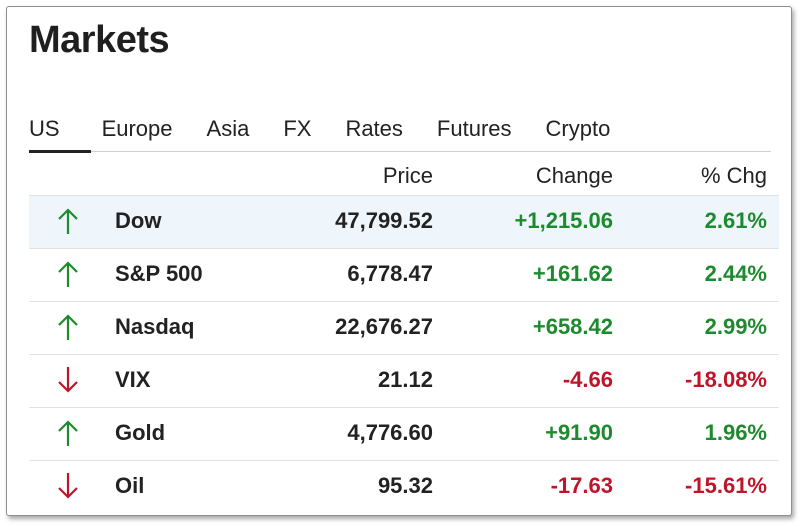 This screenshot has width=800, height=527. Describe the element at coordinates (572, 326) in the screenshot. I see `instrument-change: +658.42` at that location.